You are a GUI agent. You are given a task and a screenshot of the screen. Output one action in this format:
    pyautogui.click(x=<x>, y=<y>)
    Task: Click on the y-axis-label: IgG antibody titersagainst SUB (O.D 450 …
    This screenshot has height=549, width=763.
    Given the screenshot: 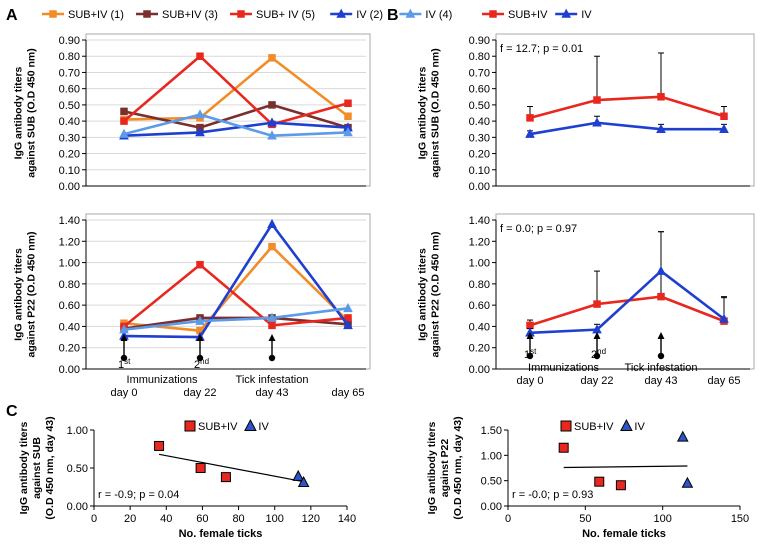 What is the action you would take?
    pyautogui.click(x=25, y=113)
    